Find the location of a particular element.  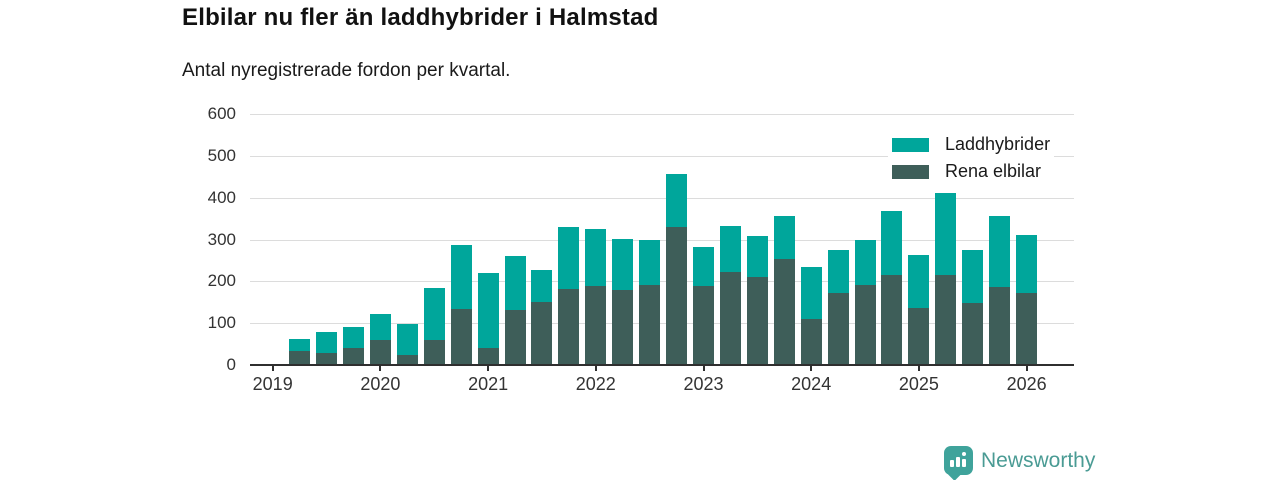

x-tick-label-2020: 2020 is located at coordinates (380, 384).